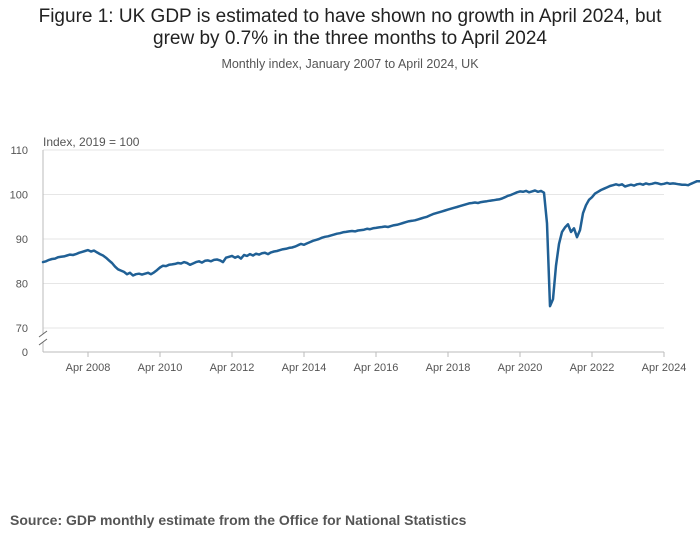  I want to click on y-tick-label: 80, so click(22, 285).